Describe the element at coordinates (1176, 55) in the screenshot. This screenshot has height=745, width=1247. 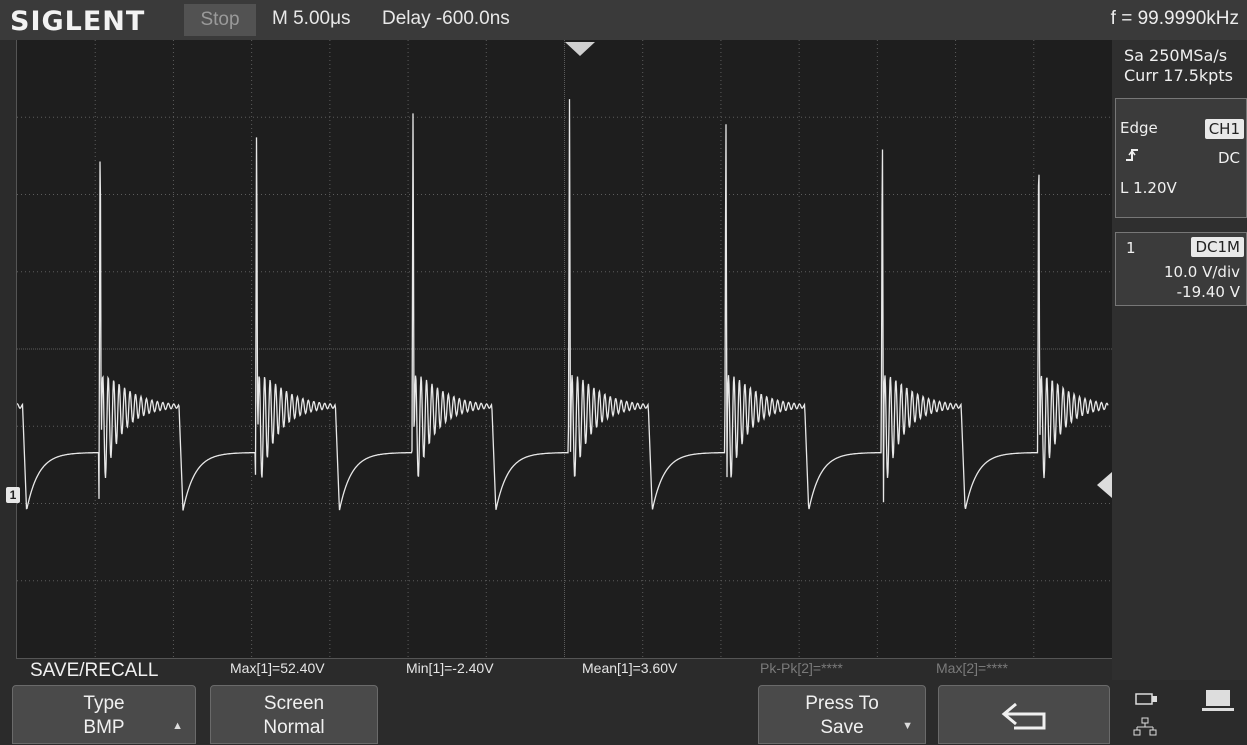
I see `sample-rate: Sa 250MSa/s` at that location.